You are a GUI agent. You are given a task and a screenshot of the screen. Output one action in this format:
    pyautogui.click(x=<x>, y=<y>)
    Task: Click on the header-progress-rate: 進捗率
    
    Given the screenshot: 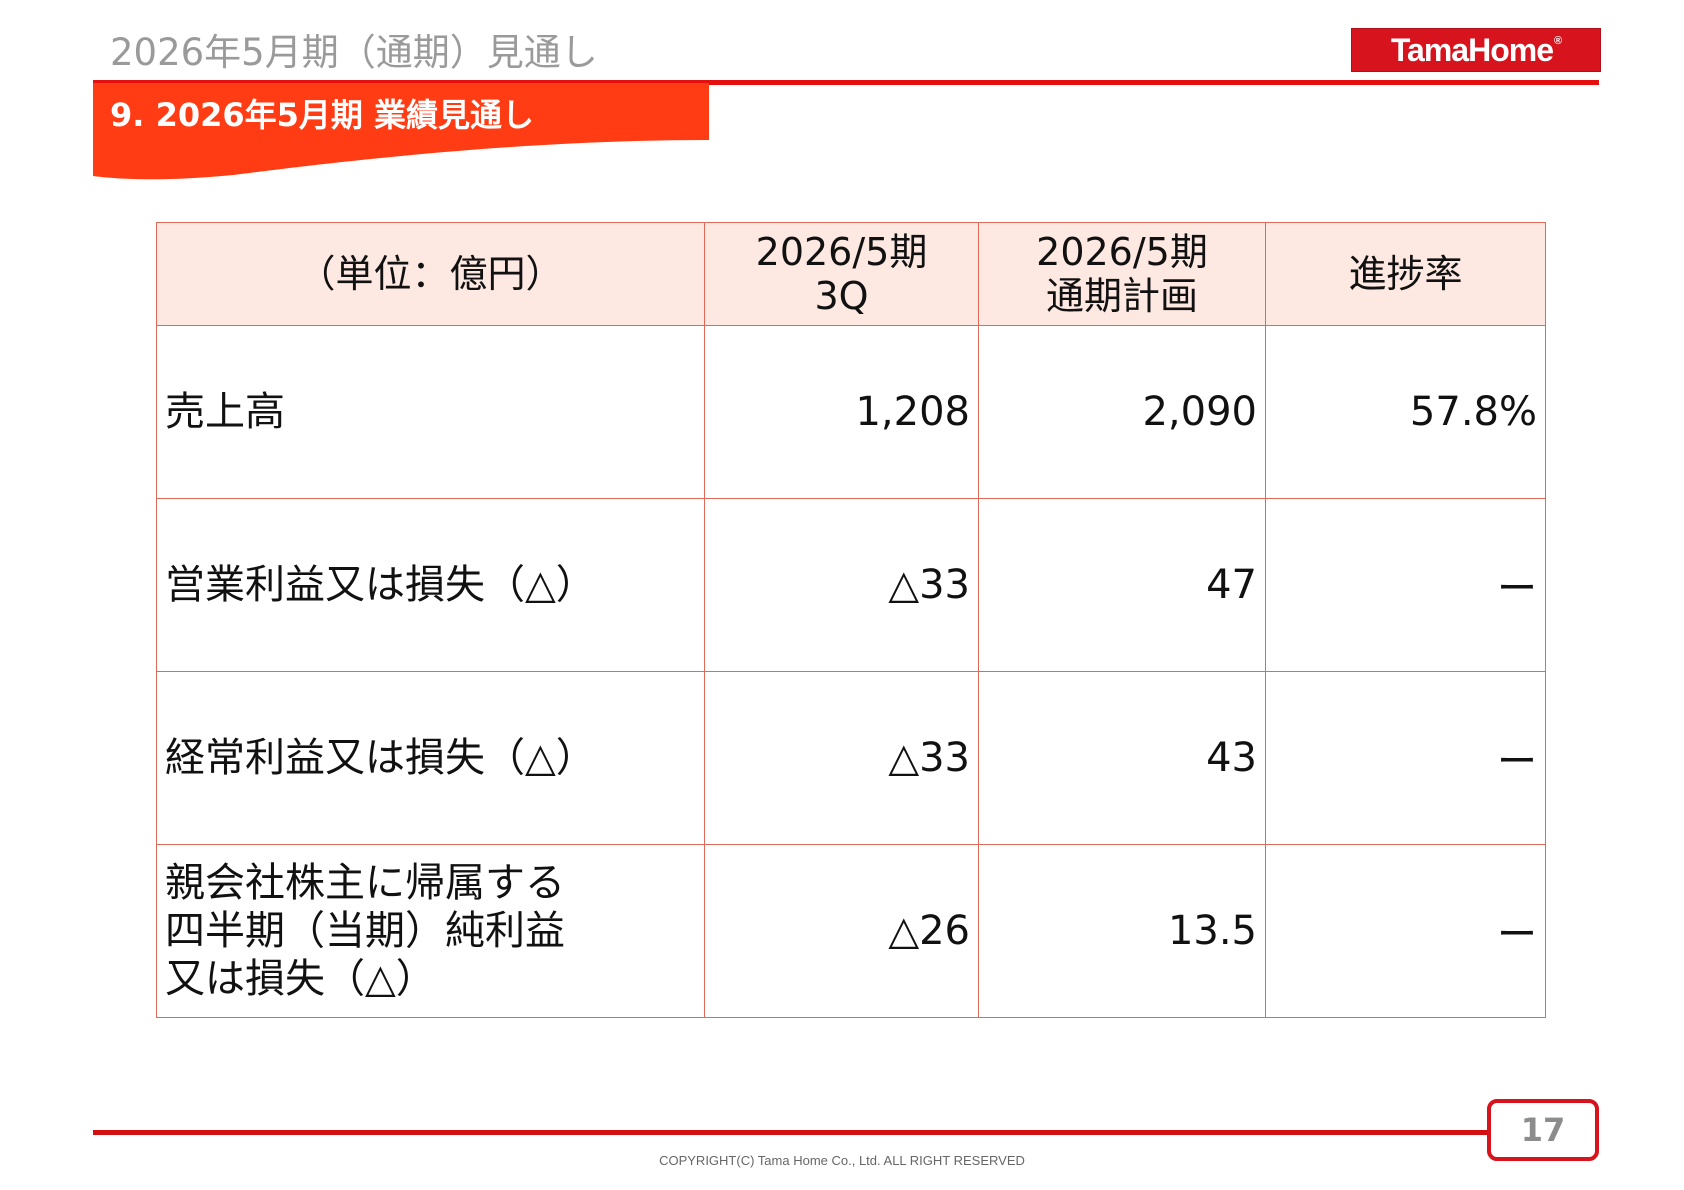 What is the action you would take?
    pyautogui.click(x=1405, y=274)
    